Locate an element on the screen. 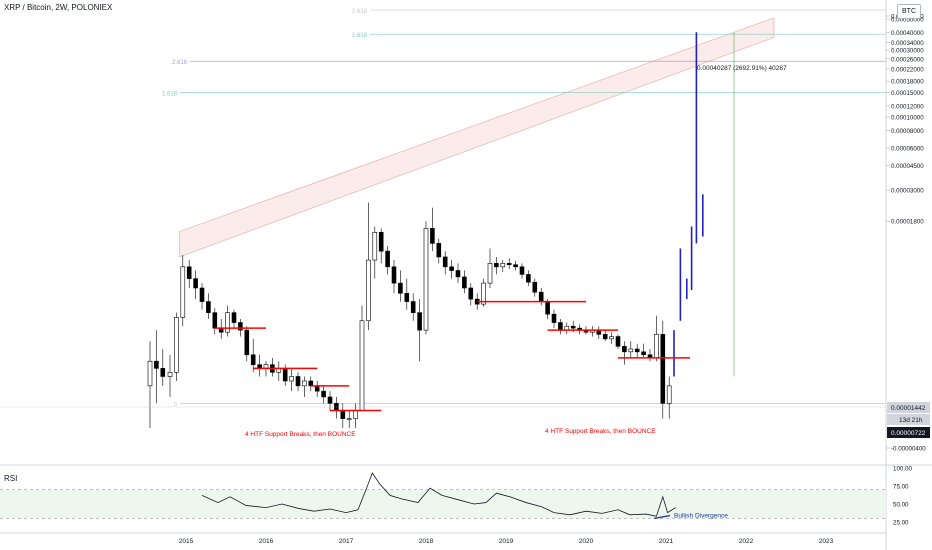 This screenshot has height=550, width=932. rsi-line is located at coordinates (438, 494).